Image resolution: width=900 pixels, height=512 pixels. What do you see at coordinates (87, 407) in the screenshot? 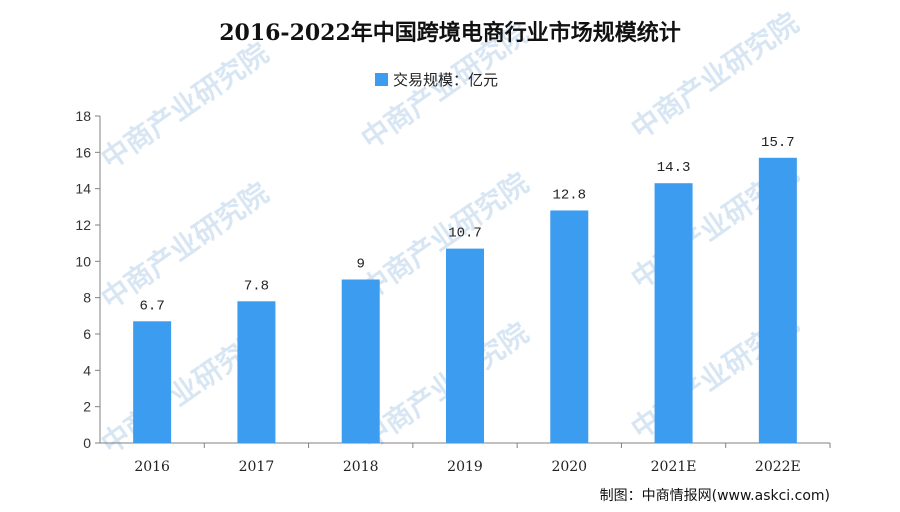
I see `y-tick-label: 2` at bounding box center [87, 407].